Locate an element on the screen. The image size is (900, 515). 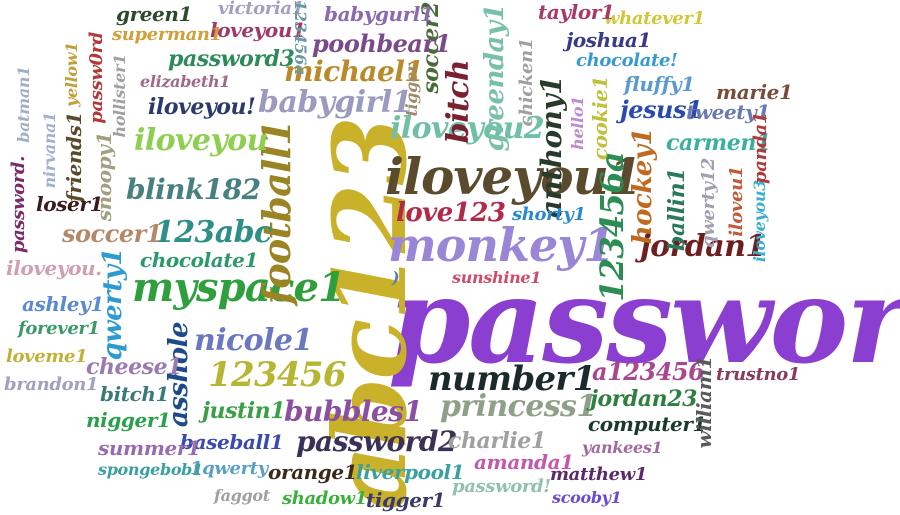
word-chocolate1: chocolate1 is located at coordinates (199, 260).